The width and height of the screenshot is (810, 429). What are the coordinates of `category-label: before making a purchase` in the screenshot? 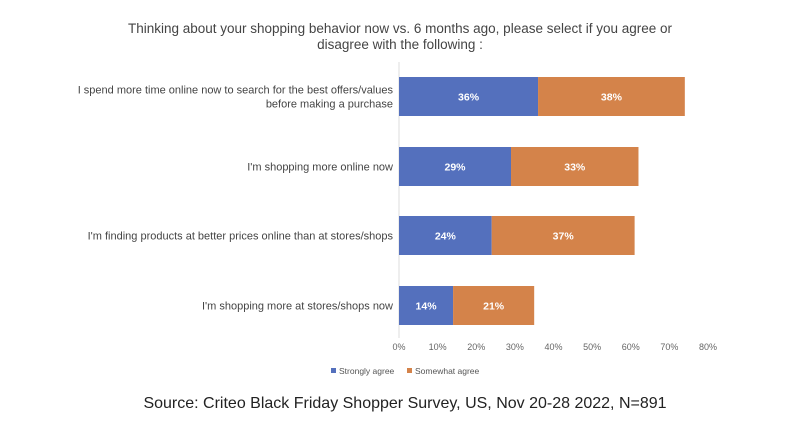 It's located at (329, 105).